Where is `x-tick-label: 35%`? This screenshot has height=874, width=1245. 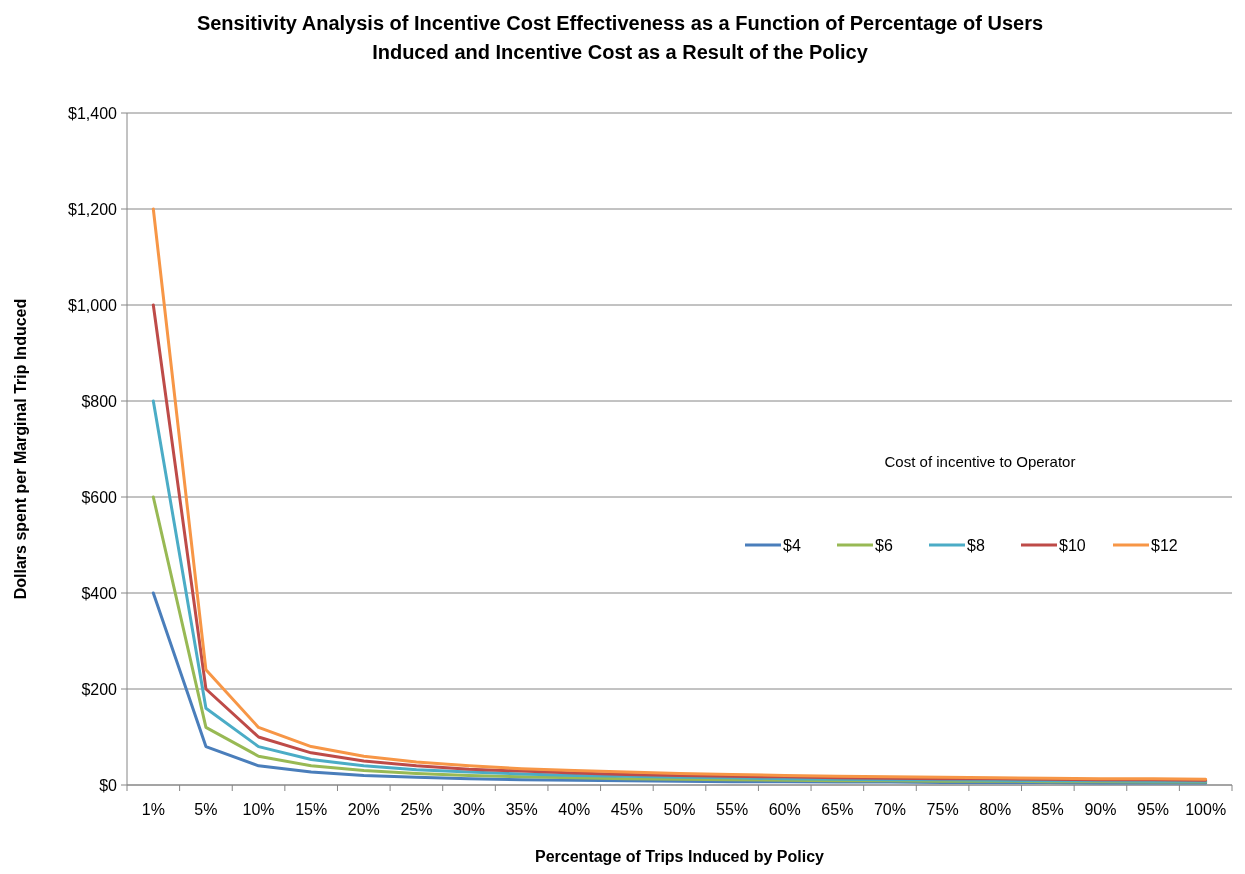 x-tick-label: 35% is located at coordinates (521, 809).